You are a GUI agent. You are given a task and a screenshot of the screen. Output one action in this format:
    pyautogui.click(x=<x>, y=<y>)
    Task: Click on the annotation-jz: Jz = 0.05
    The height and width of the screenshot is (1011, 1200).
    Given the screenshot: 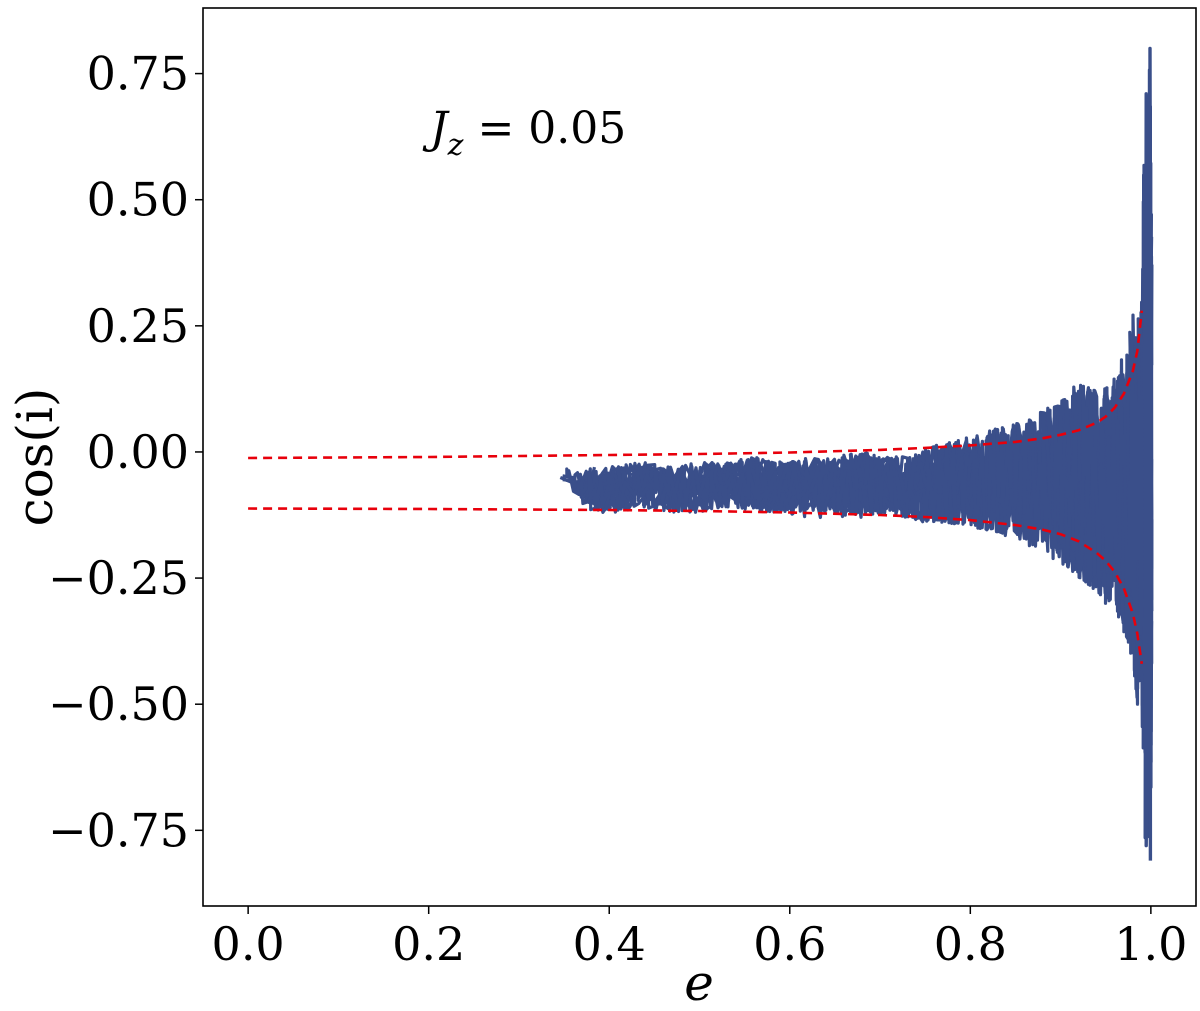 What is the action you would take?
    pyautogui.click(x=524, y=133)
    